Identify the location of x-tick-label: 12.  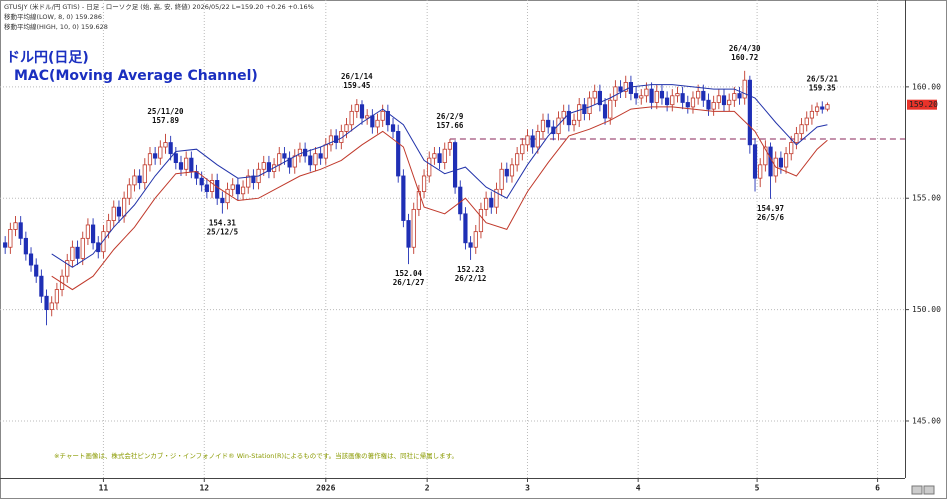
(204, 488).